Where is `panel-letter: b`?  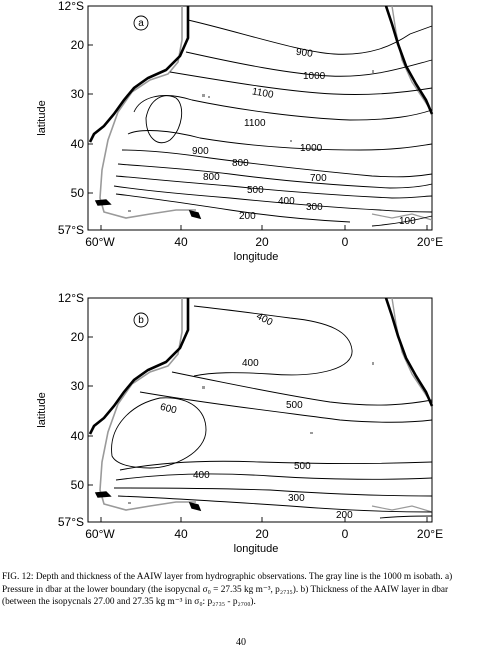 panel-letter: b is located at coordinates (141, 320).